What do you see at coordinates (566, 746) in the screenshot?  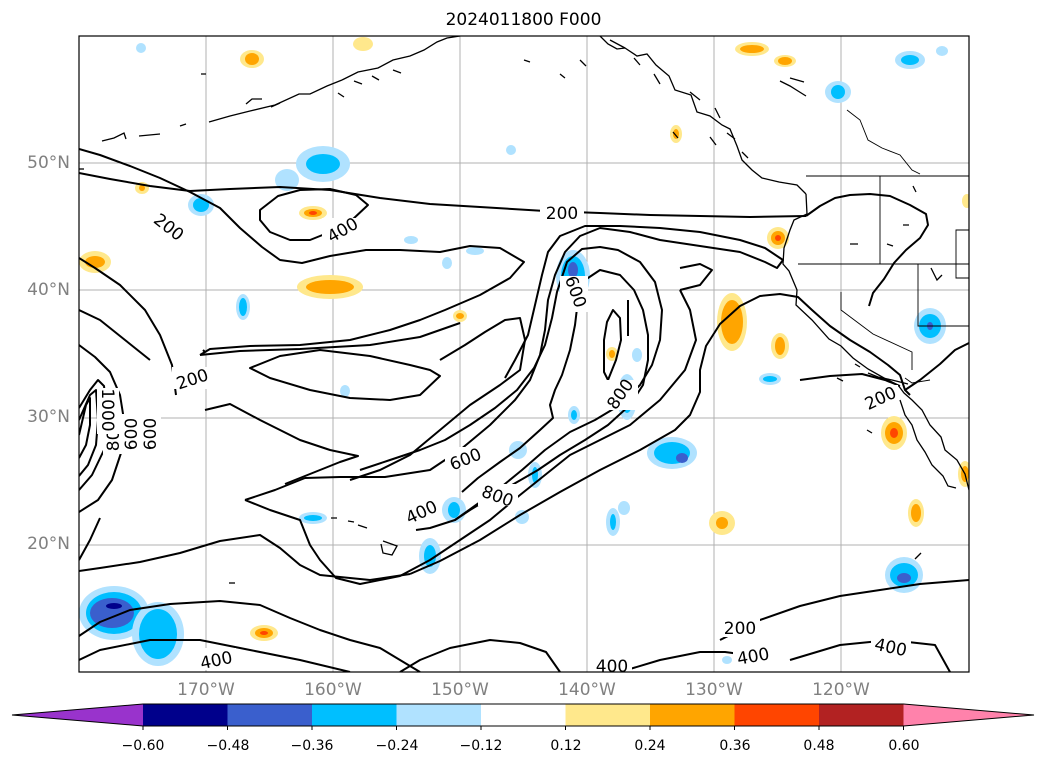 I see `colorbar-tick-label: 0.12` at bounding box center [566, 746].